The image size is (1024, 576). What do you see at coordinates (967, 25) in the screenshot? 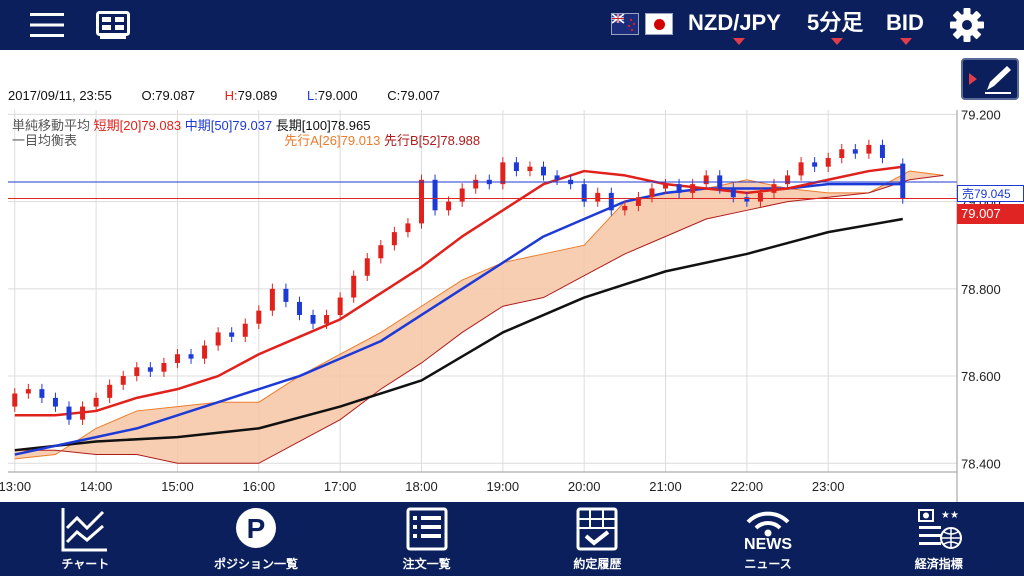
I see `gear-icon` at bounding box center [967, 25].